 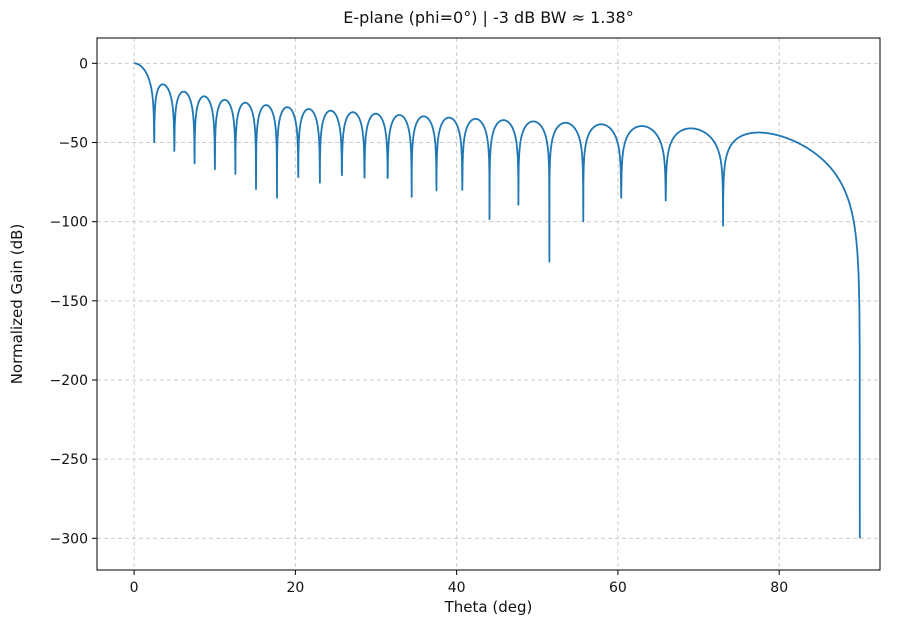 What do you see at coordinates (295, 588) in the screenshot?
I see `x-tick-label: 20` at bounding box center [295, 588].